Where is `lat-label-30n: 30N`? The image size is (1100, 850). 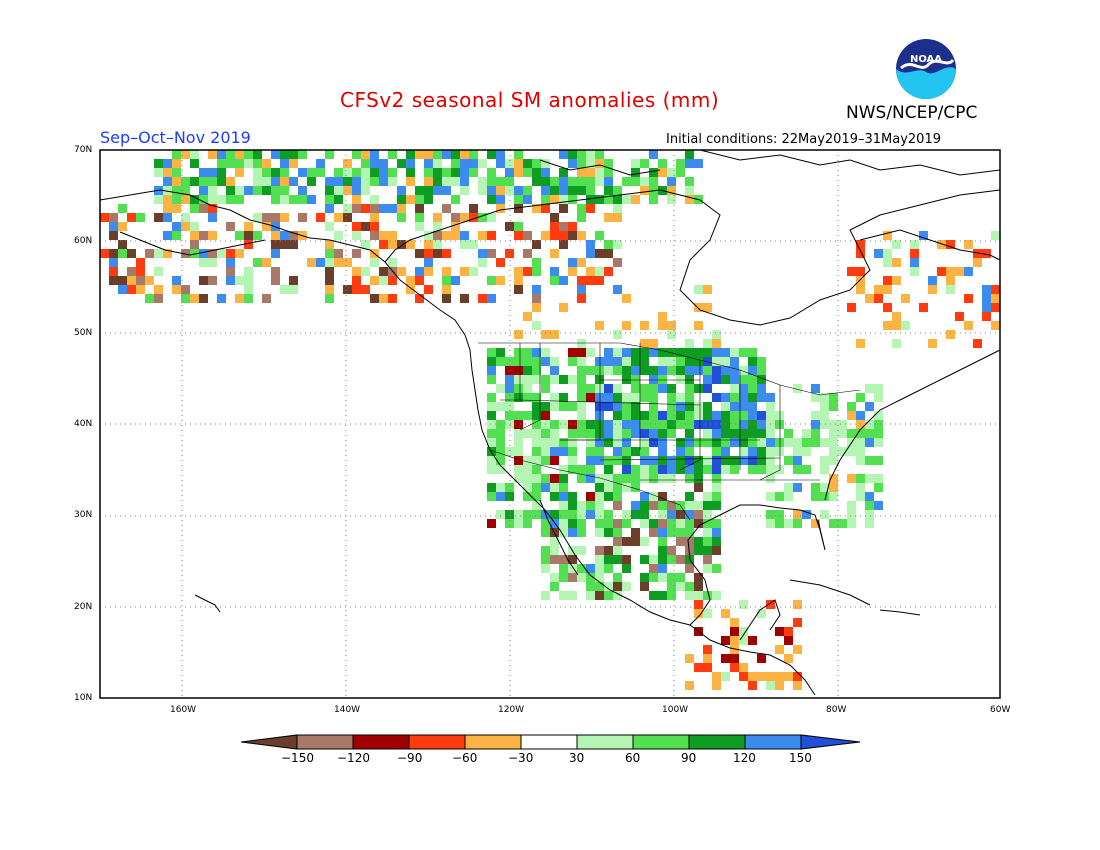
lat-label-30n: 30N is located at coordinates (83, 515).